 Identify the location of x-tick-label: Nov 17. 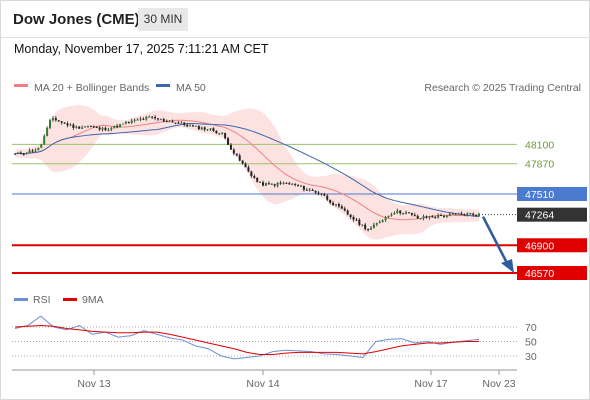
(430, 384).